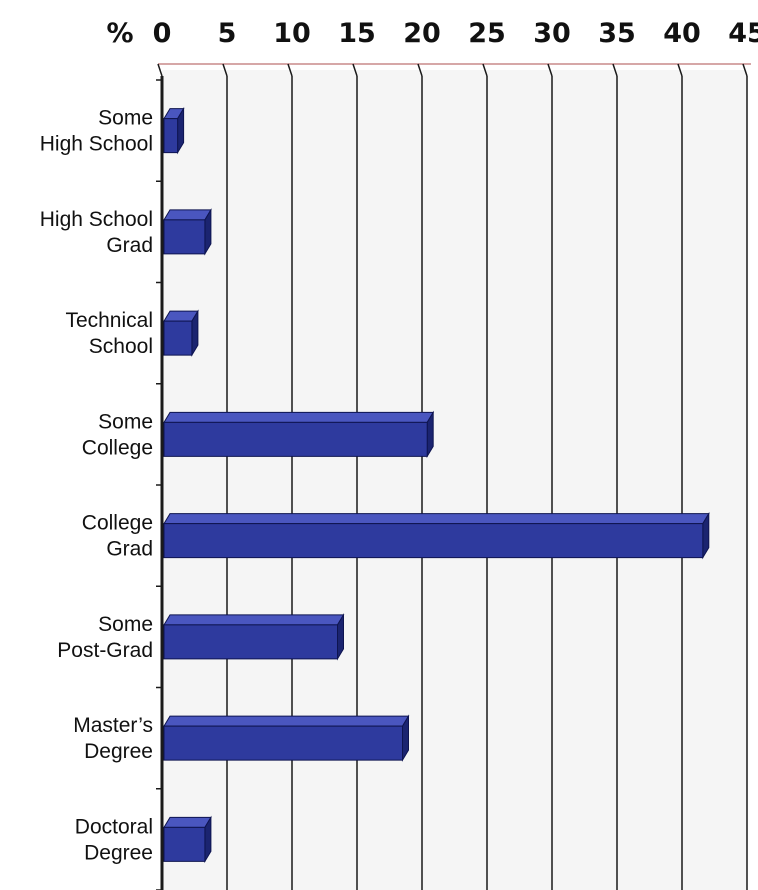 The height and width of the screenshot is (890, 758). I want to click on category-label-line: Post-Grad, so click(105, 650).